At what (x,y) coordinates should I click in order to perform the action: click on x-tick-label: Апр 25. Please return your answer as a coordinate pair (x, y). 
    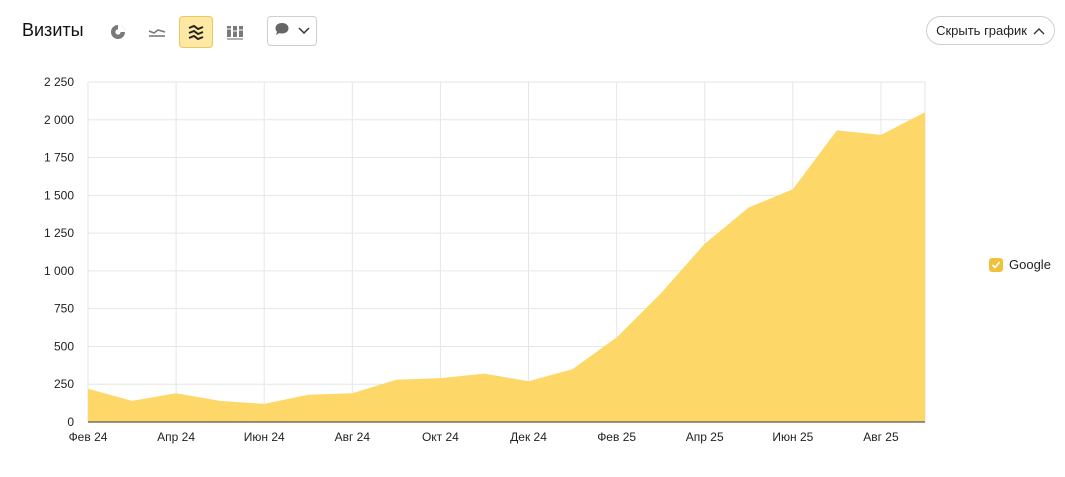
    Looking at the image, I should click on (705, 437).